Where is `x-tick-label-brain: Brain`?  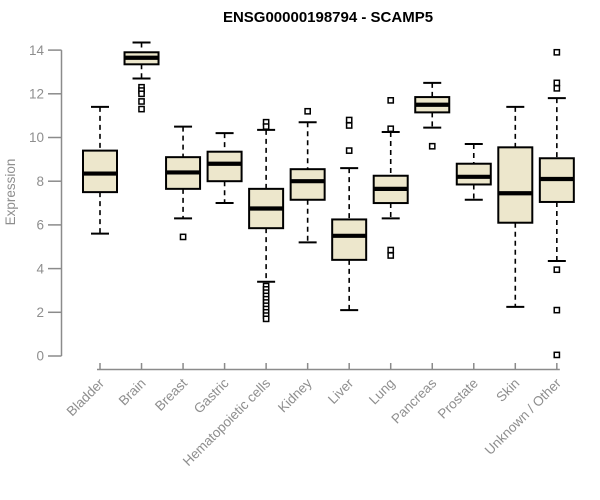
x-tick-label-brain: Brain is located at coordinates (132, 392).